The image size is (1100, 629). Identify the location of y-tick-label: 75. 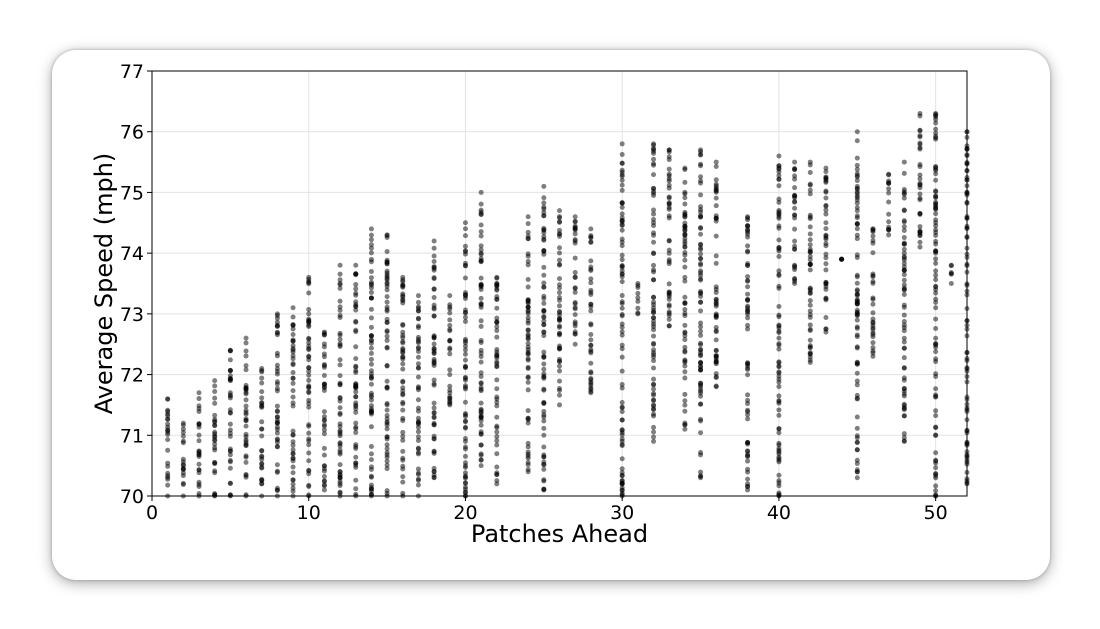
(132, 193).